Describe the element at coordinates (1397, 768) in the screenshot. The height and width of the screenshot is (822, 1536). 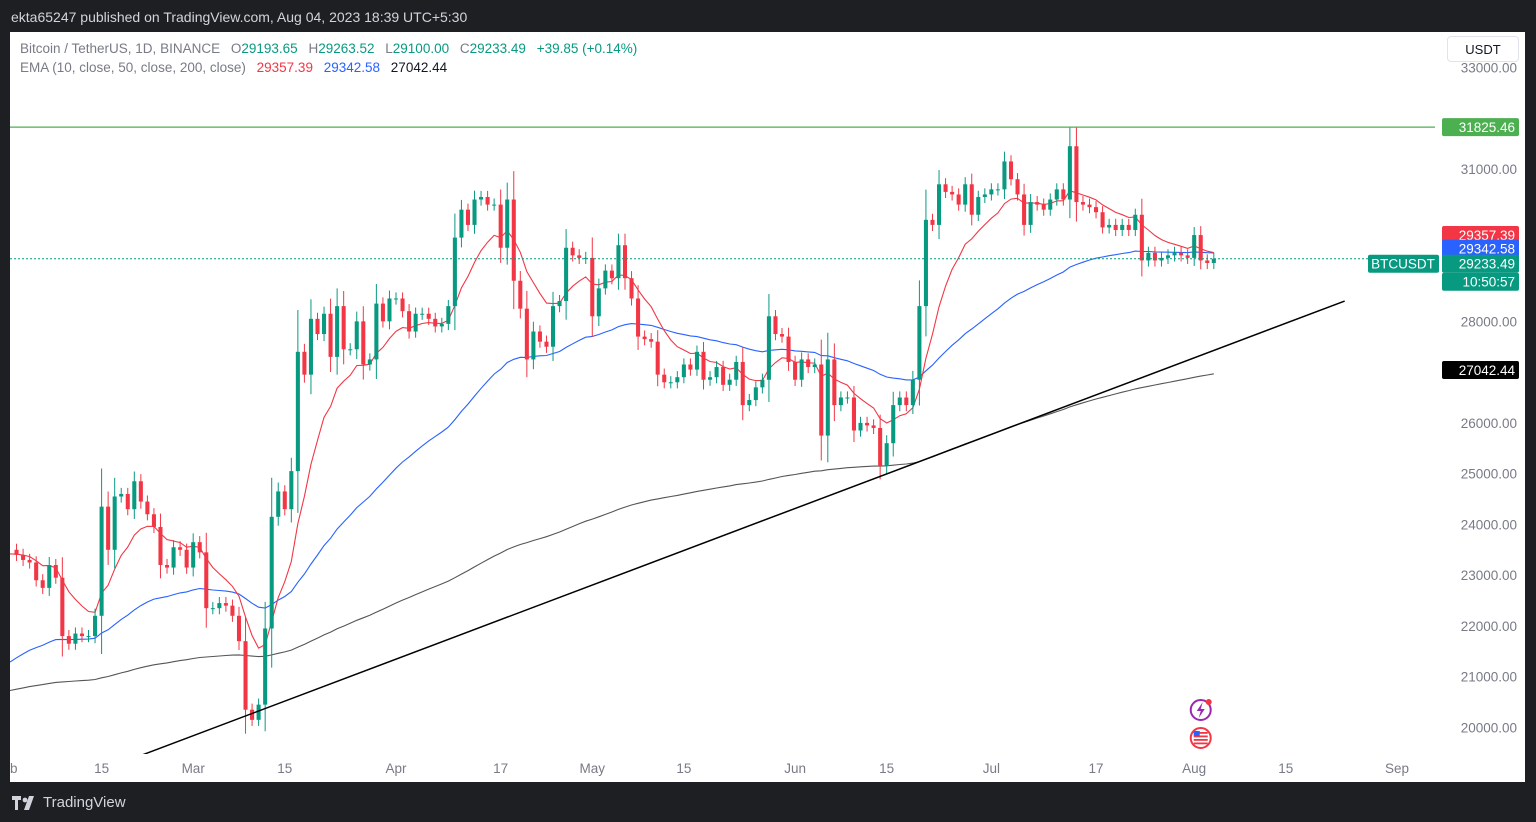
I see `x-tick-label: Sep` at that location.